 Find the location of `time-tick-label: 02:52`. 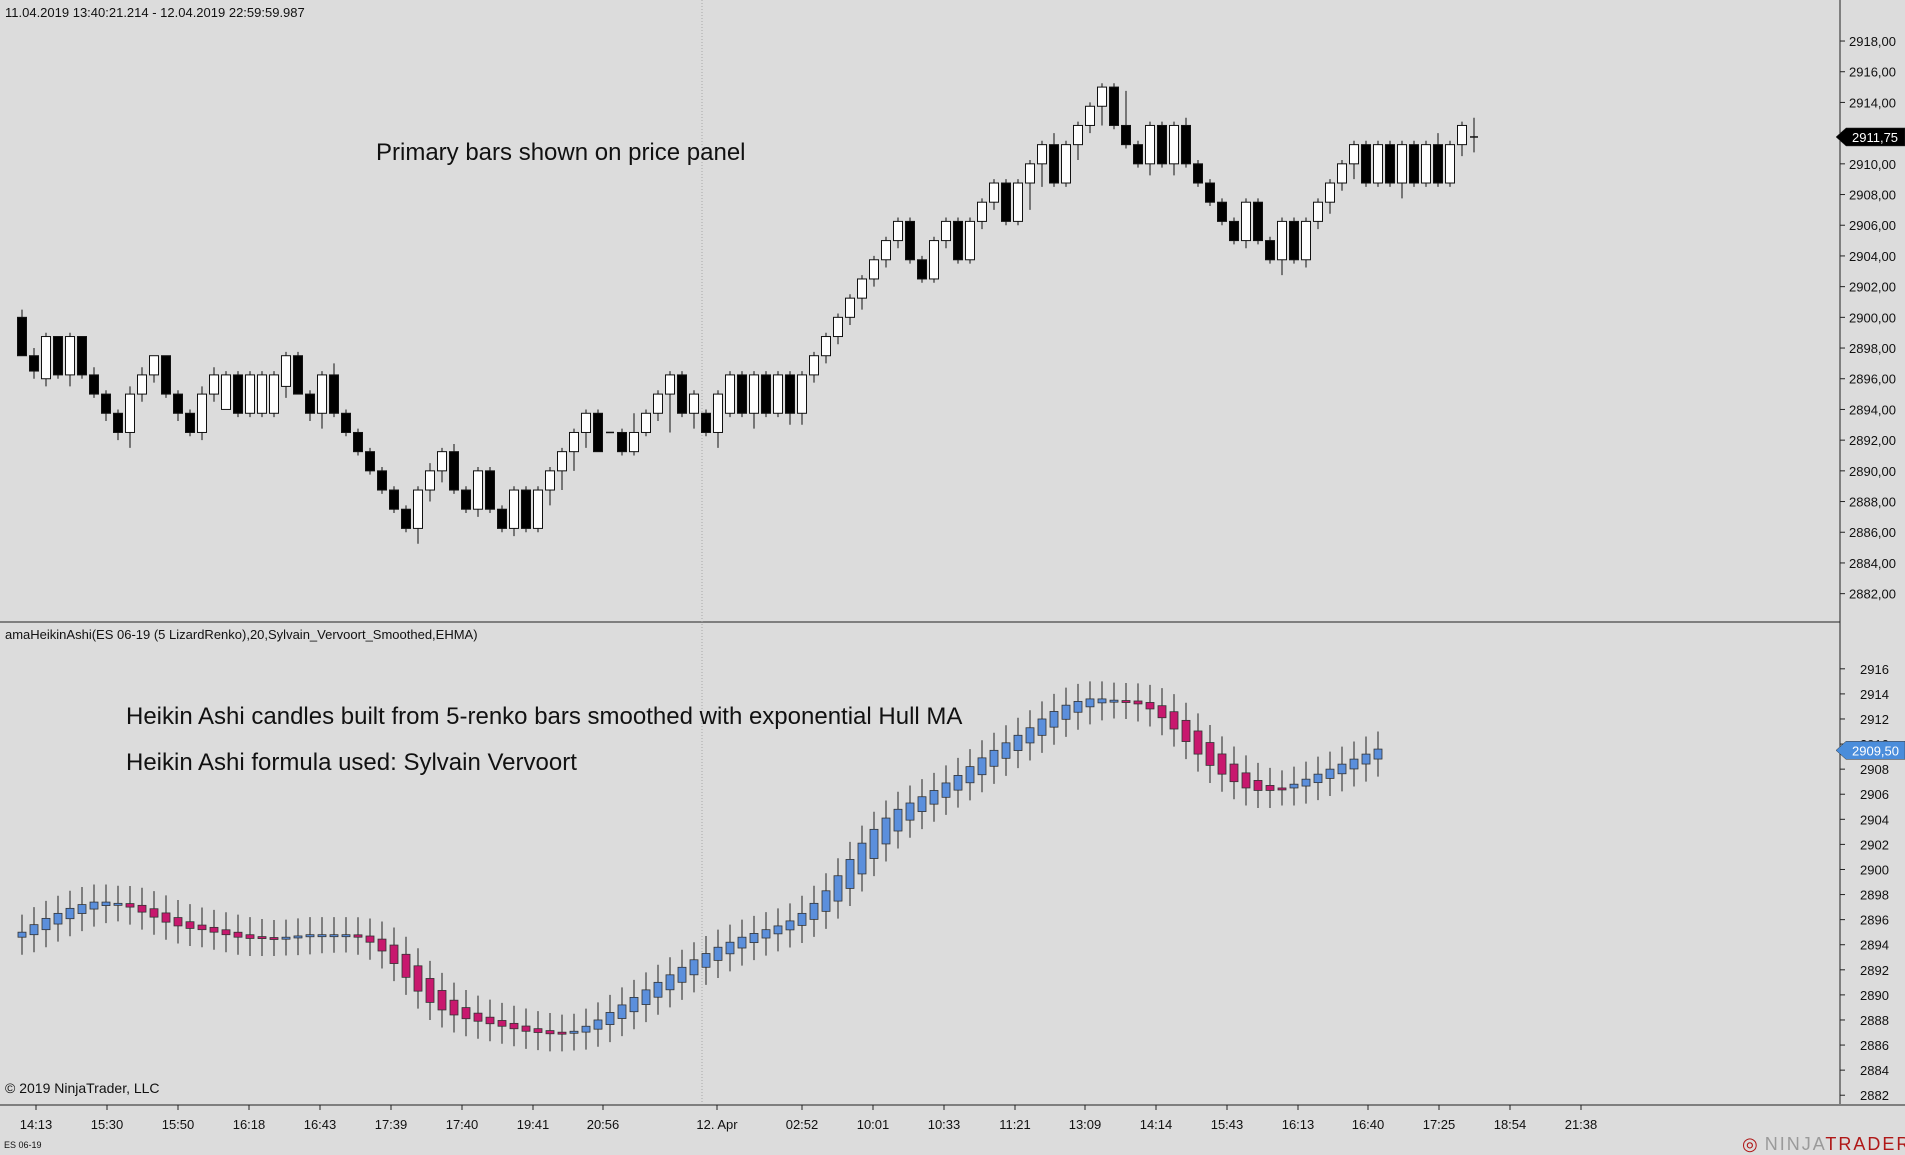

time-tick-label: 02:52 is located at coordinates (802, 1124).